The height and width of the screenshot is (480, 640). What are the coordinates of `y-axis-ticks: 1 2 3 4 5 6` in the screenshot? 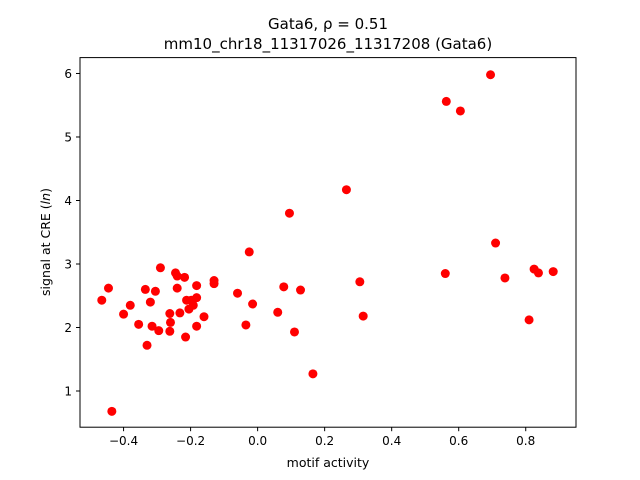 It's located at (72, 233).